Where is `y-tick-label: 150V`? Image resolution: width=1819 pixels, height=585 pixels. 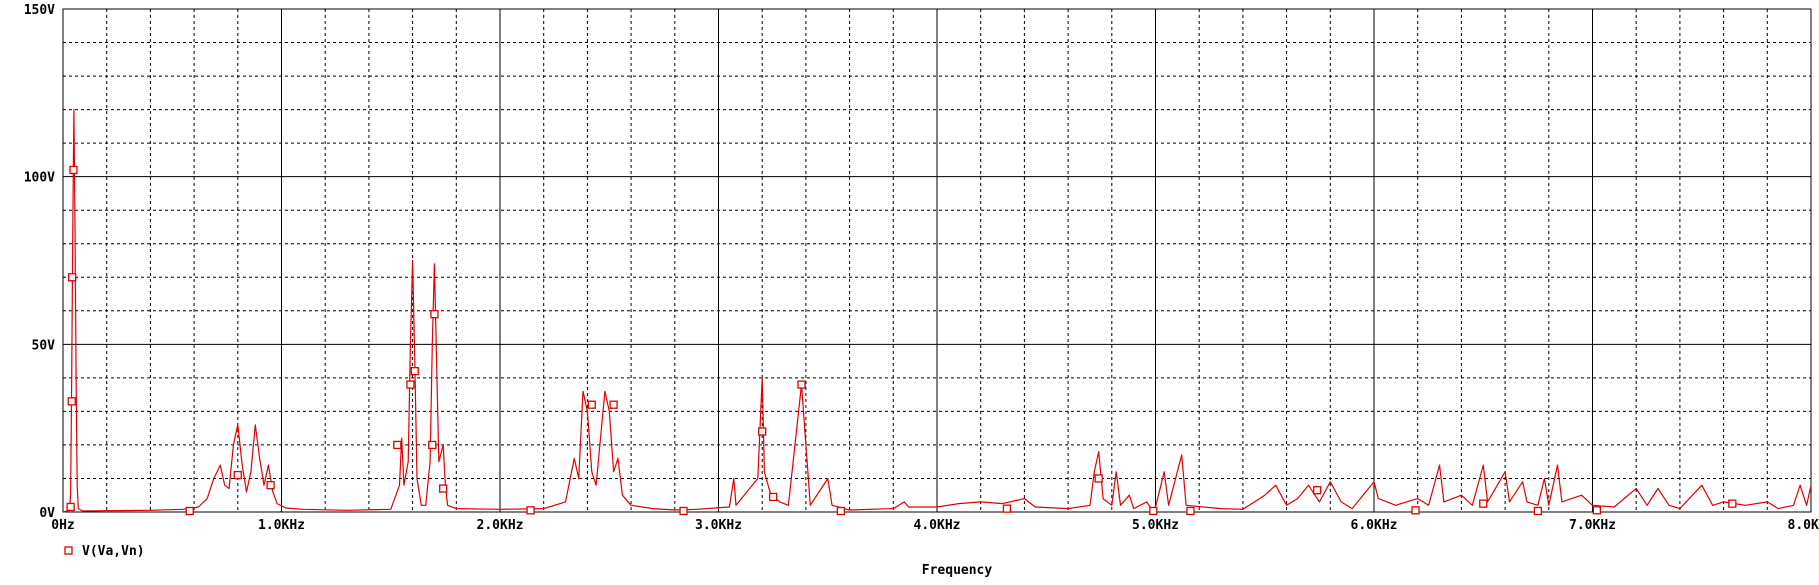 y-tick-label: 150V is located at coordinates (39, 10).